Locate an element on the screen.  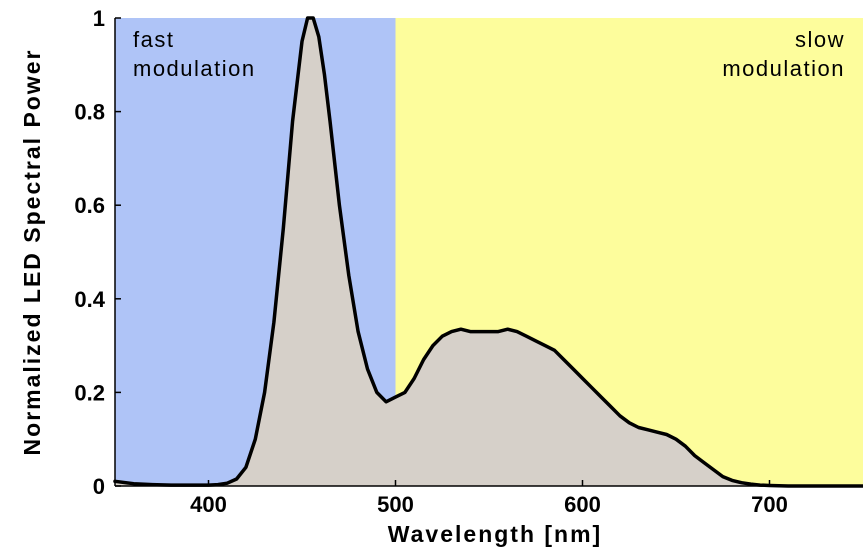
region-label-fast-line-1: fast is located at coordinates (153, 39).